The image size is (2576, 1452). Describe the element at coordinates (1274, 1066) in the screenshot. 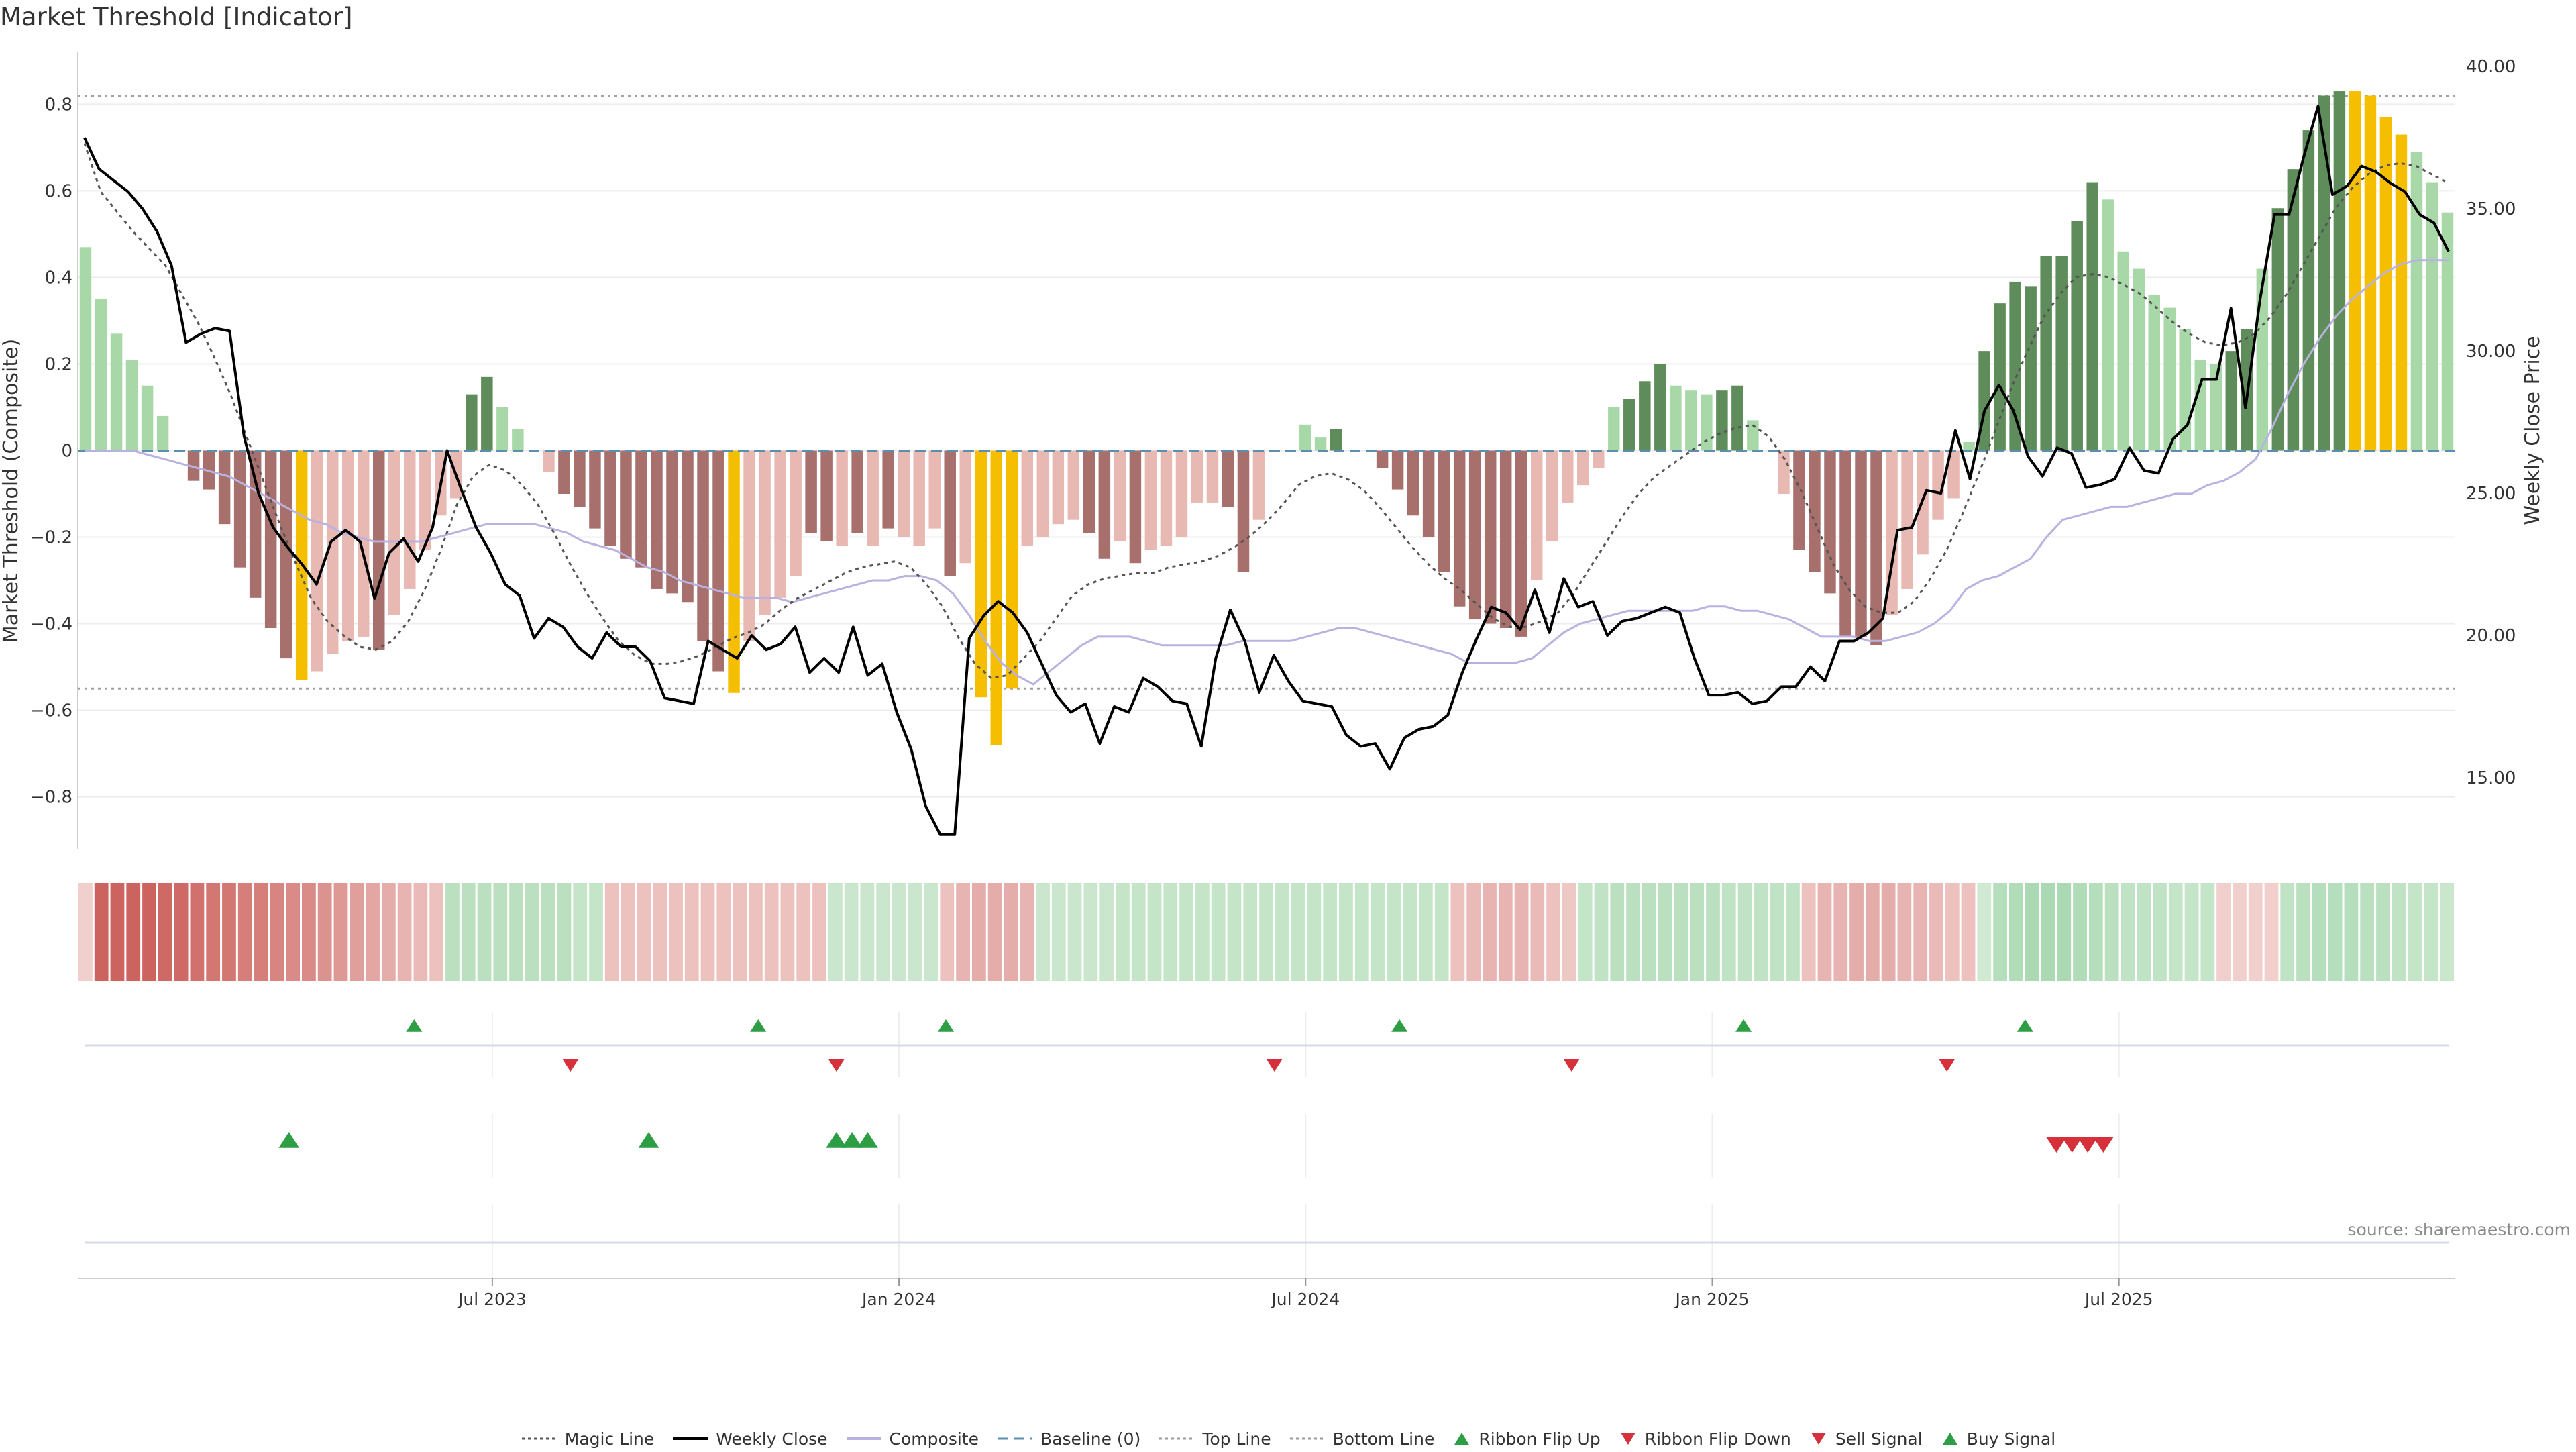

I see `ribbon-flip-down-marker` at that location.